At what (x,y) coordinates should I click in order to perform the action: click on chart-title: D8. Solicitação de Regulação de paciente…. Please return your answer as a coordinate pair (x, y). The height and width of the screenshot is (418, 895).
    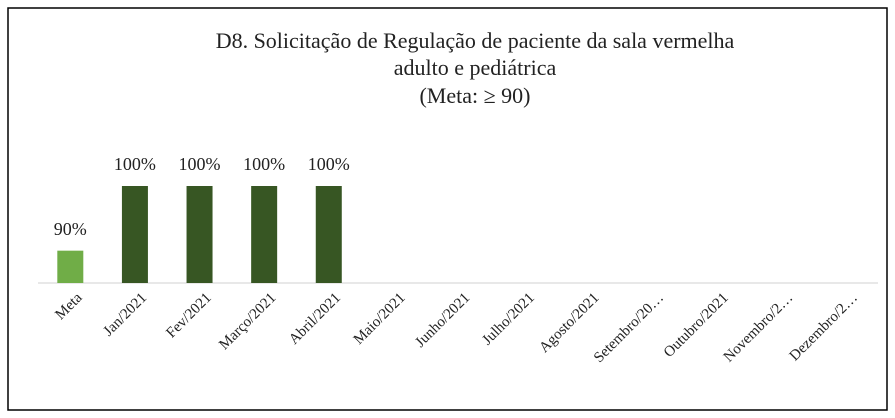
    Looking at the image, I should click on (475, 40).